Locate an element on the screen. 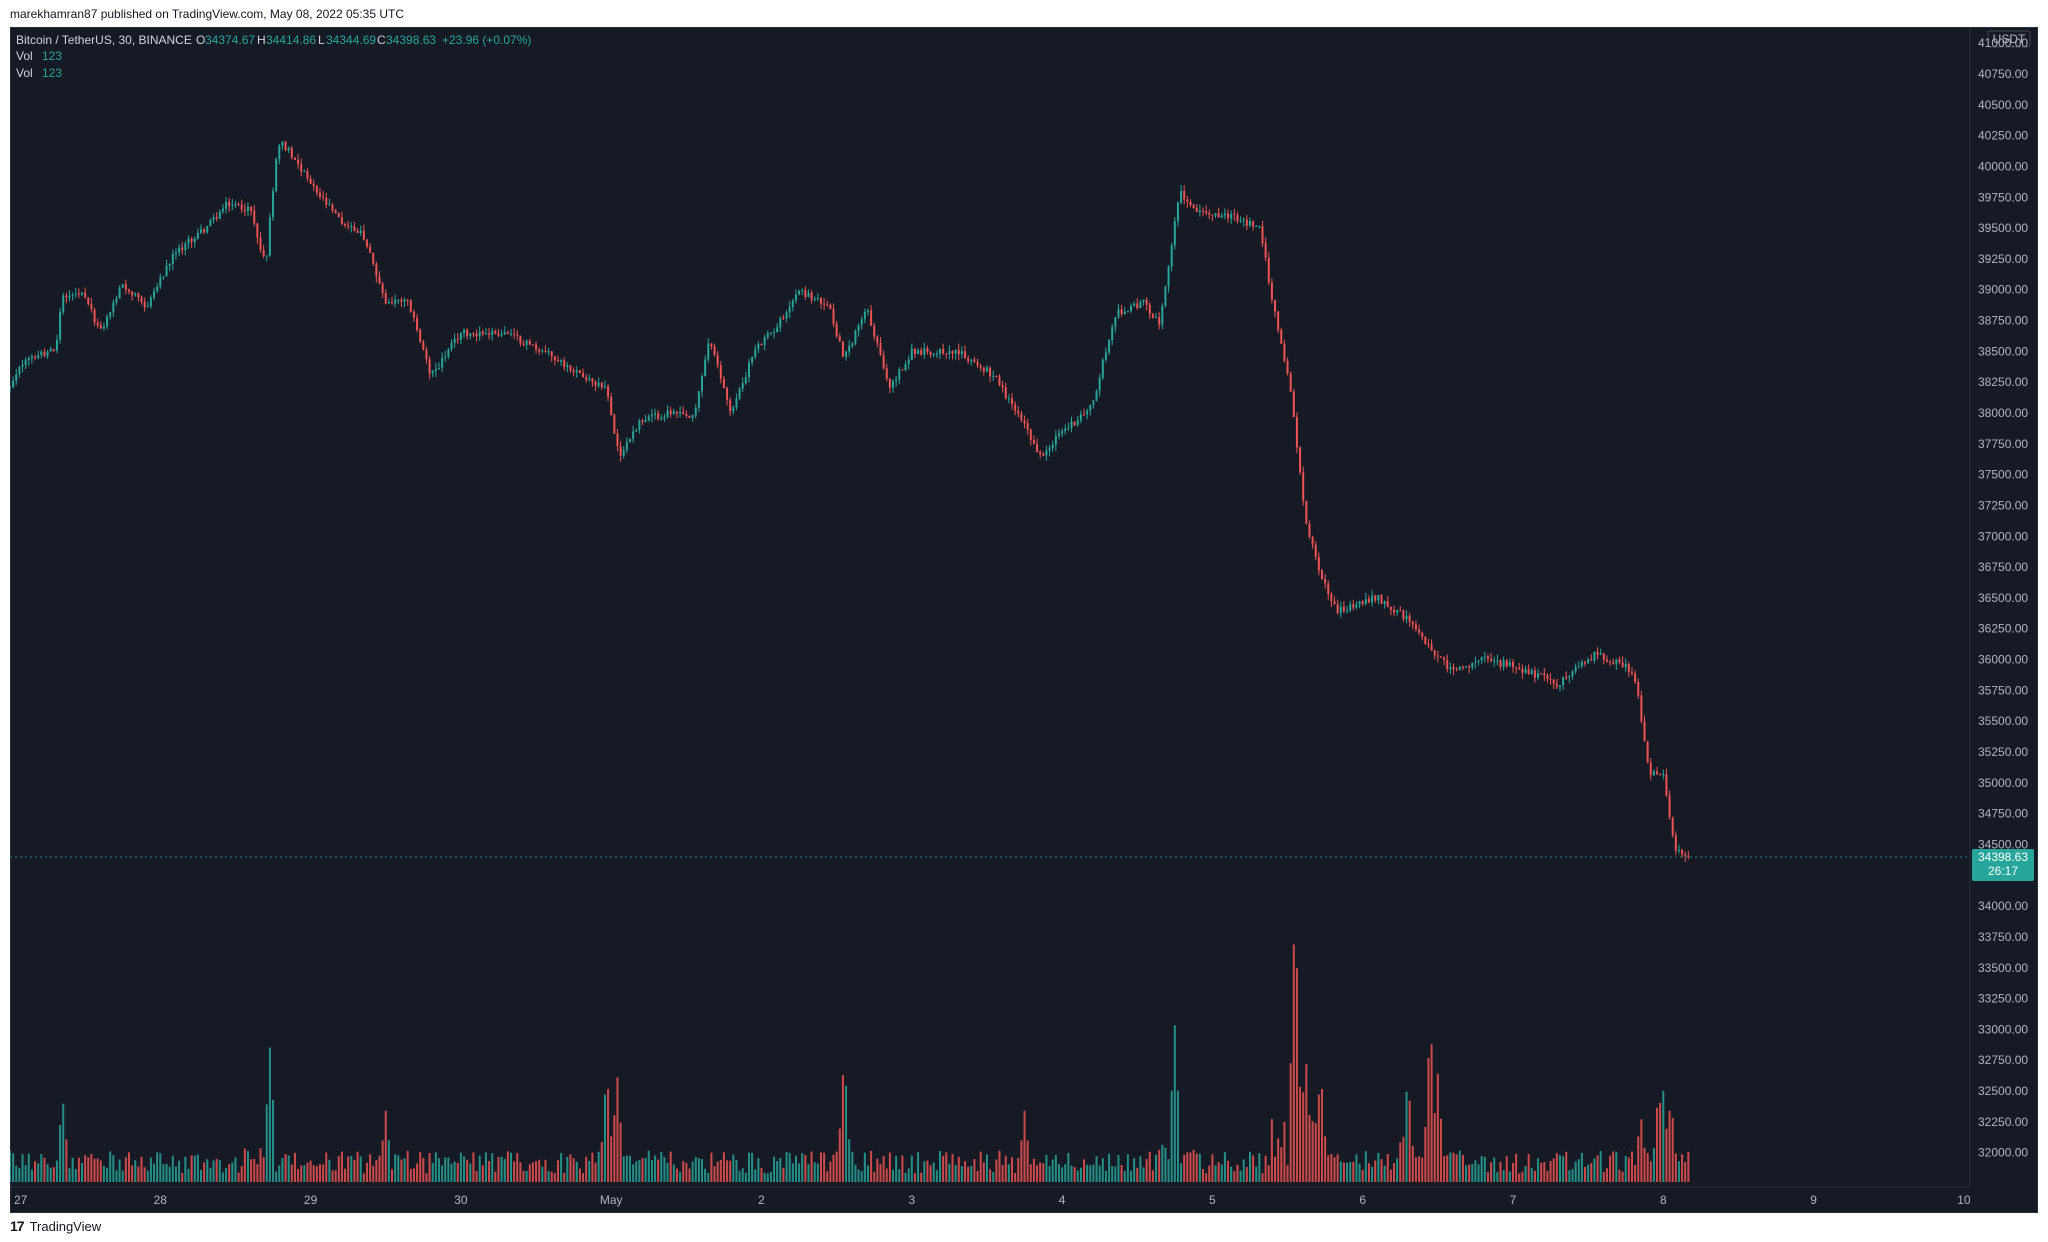 The width and height of the screenshot is (2048, 1242). time-tick-label: 9 is located at coordinates (1813, 1200).